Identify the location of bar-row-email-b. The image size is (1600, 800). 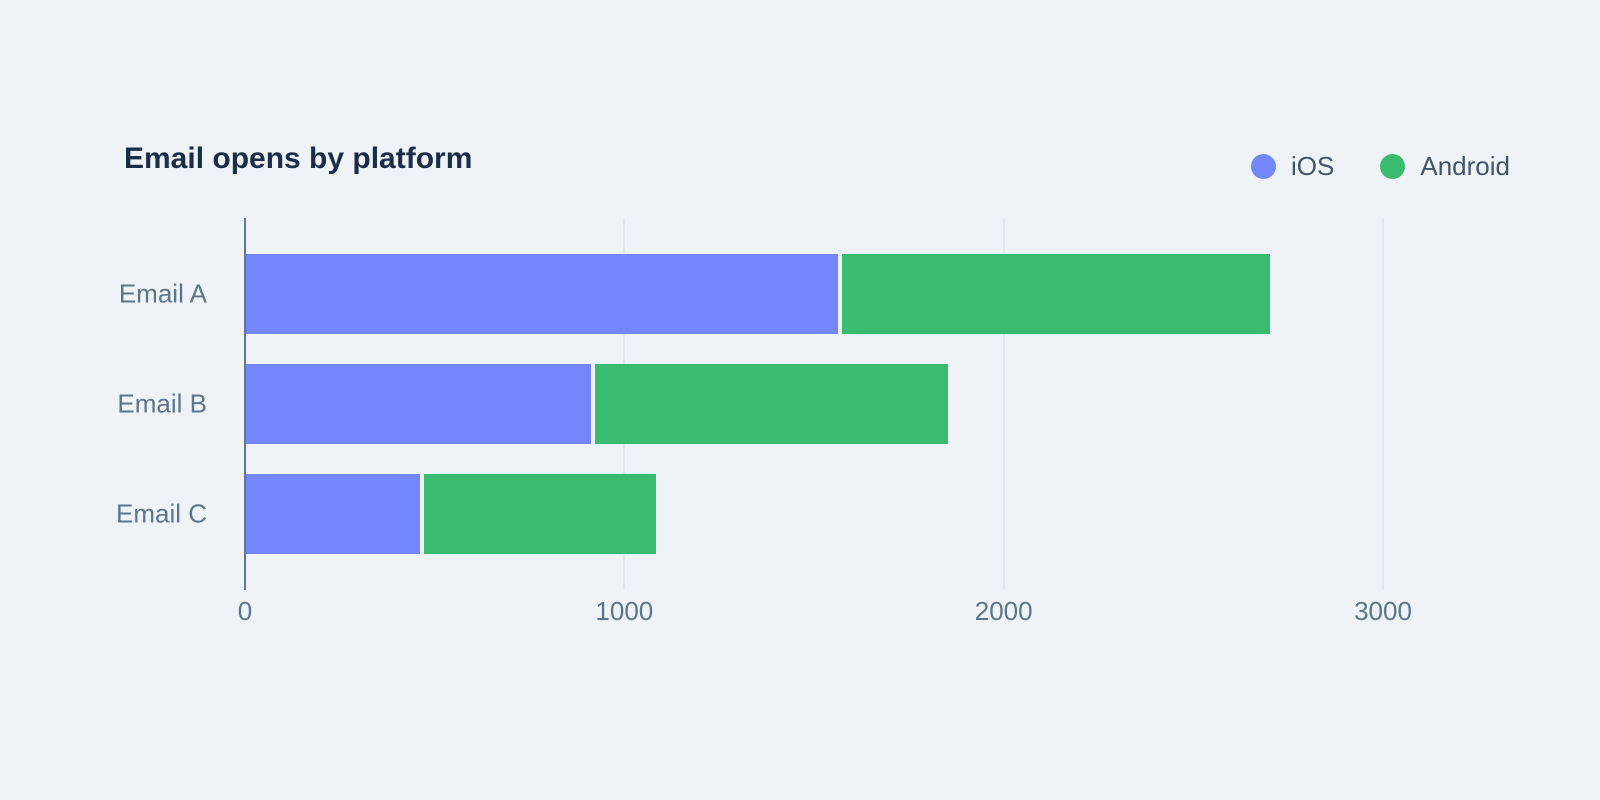
(597, 404).